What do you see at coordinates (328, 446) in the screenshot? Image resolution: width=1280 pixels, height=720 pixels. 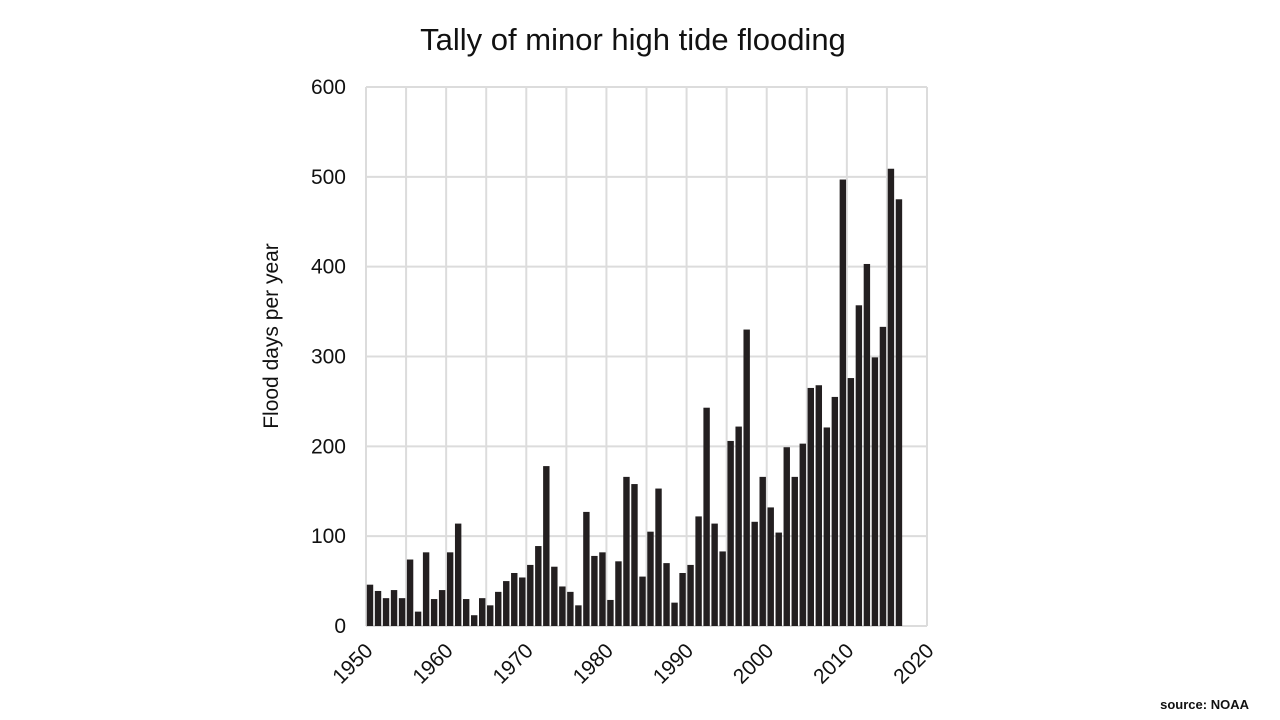 I see `y-tick-label: 200` at bounding box center [328, 446].